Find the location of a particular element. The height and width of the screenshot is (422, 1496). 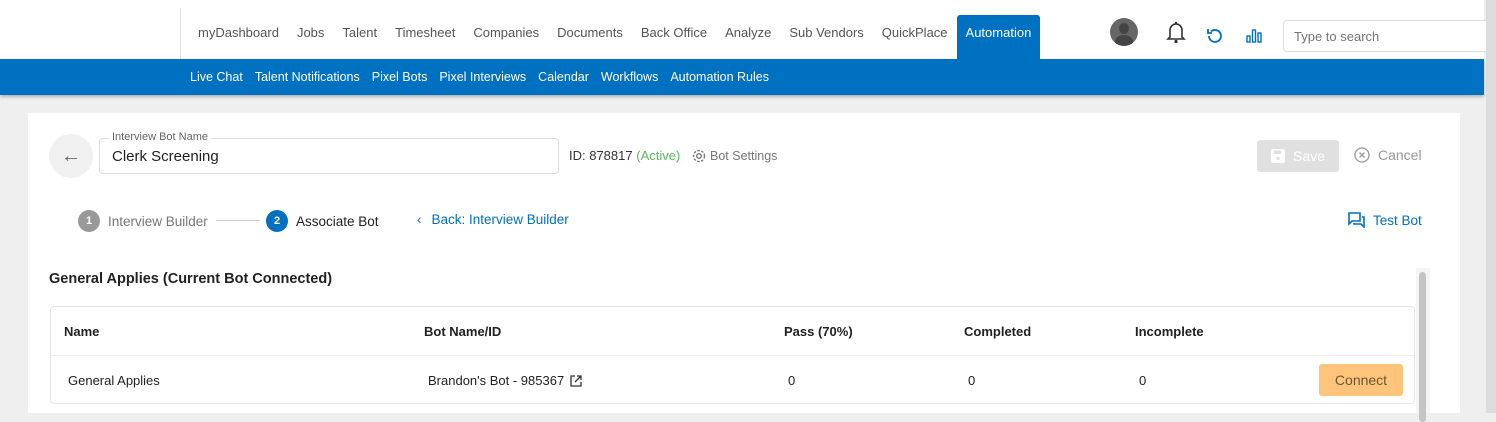

step-interview-builder: 1 Interview Builder is located at coordinates (143, 221).